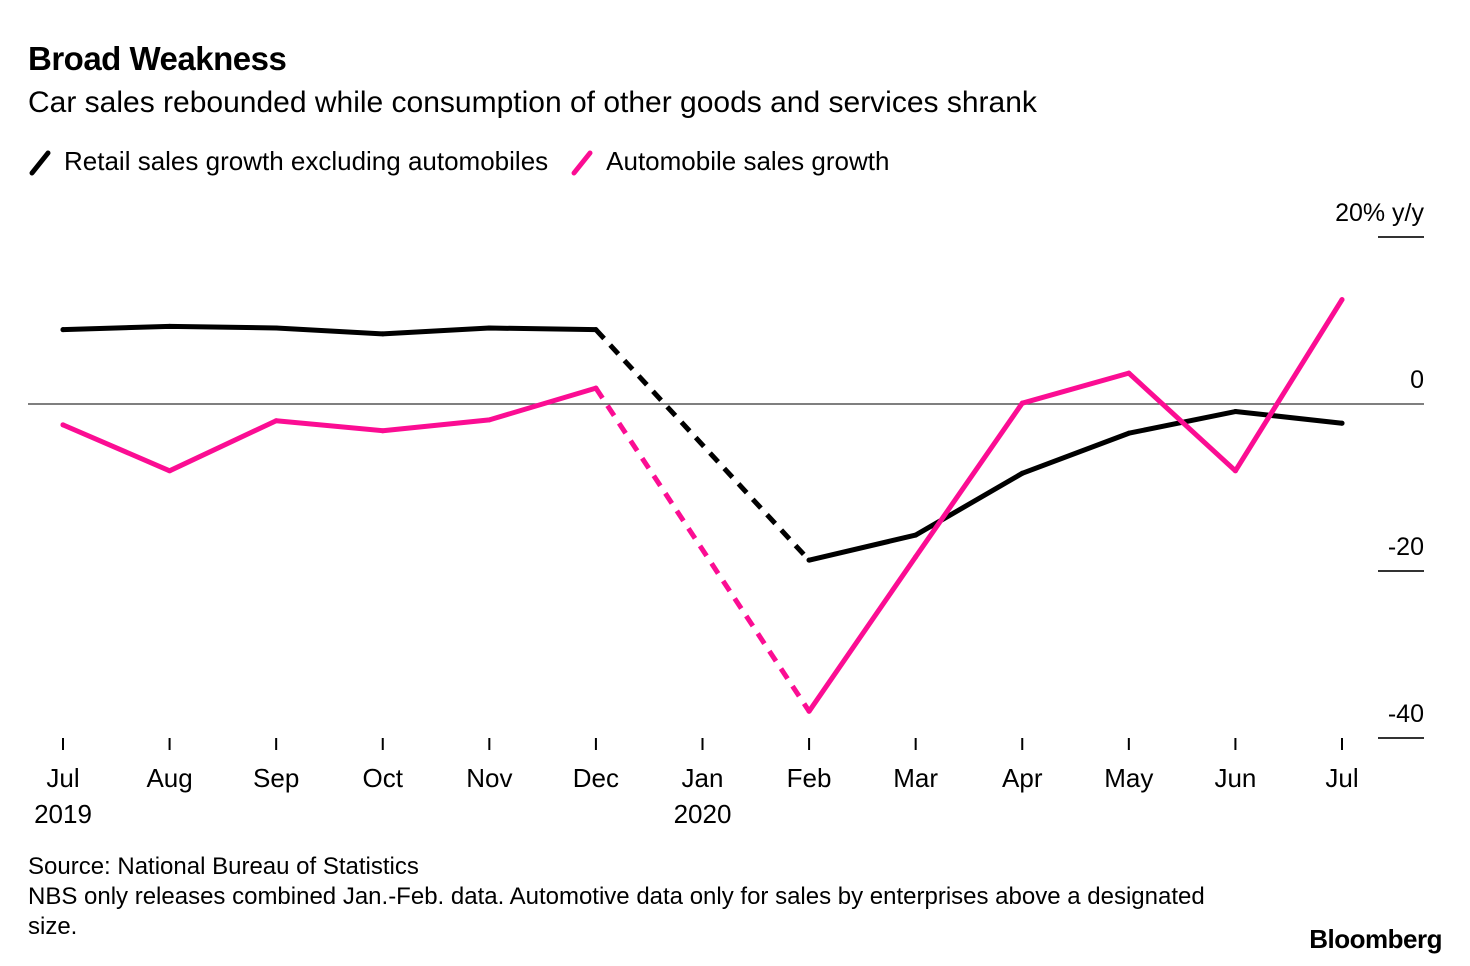  What do you see at coordinates (1128, 778) in the screenshot?
I see `x-tick-label: May` at bounding box center [1128, 778].